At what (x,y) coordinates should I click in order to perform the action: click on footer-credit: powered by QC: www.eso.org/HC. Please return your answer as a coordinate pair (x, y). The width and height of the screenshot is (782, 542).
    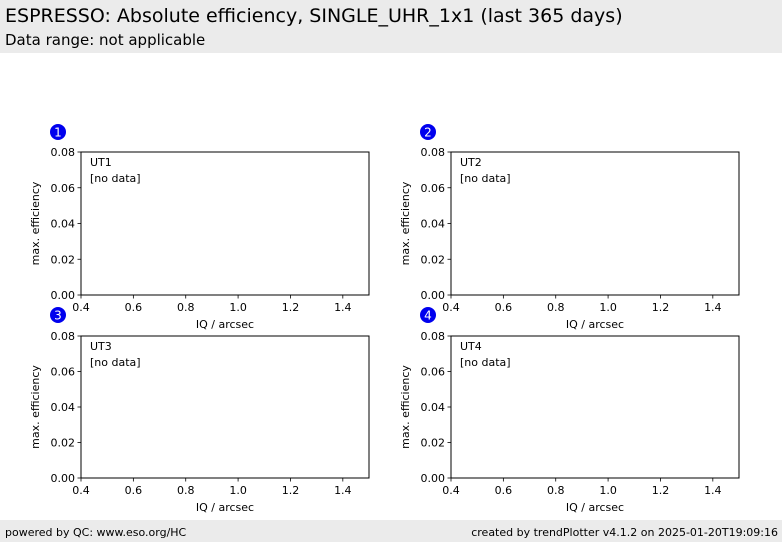
    Looking at the image, I should click on (96, 532).